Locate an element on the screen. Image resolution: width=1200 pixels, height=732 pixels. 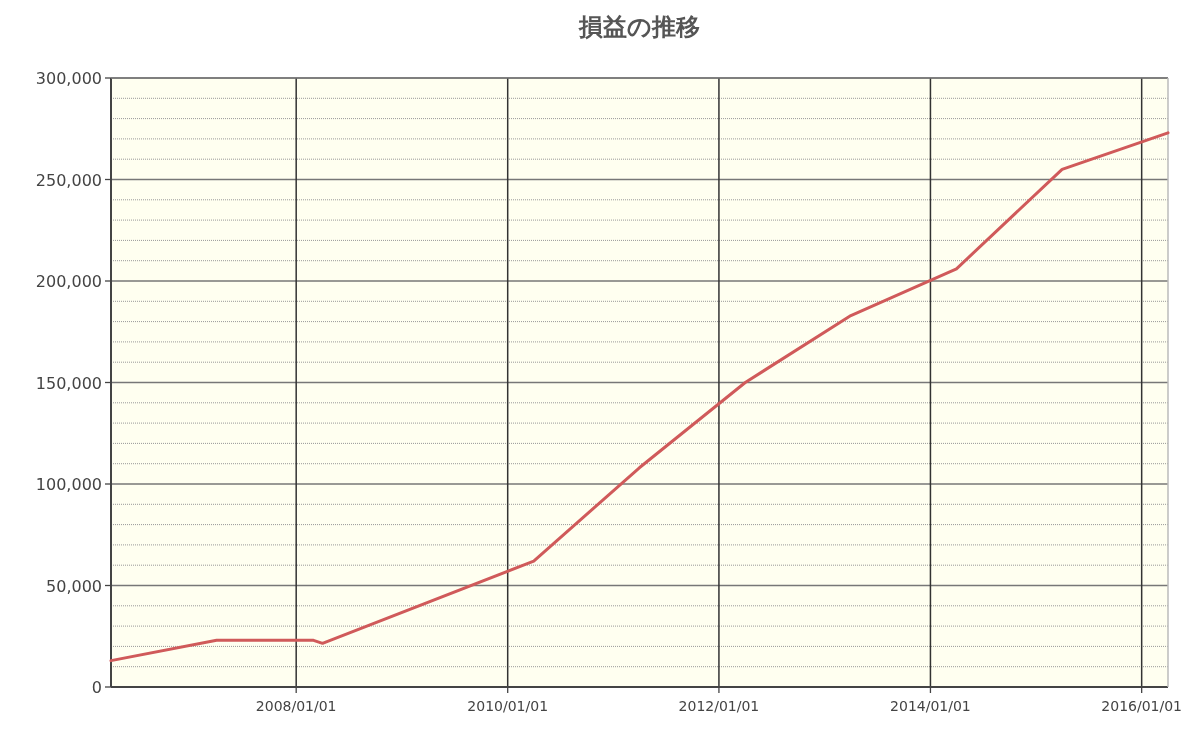
x-tick-label: 2016/01/01 is located at coordinates (1142, 706).